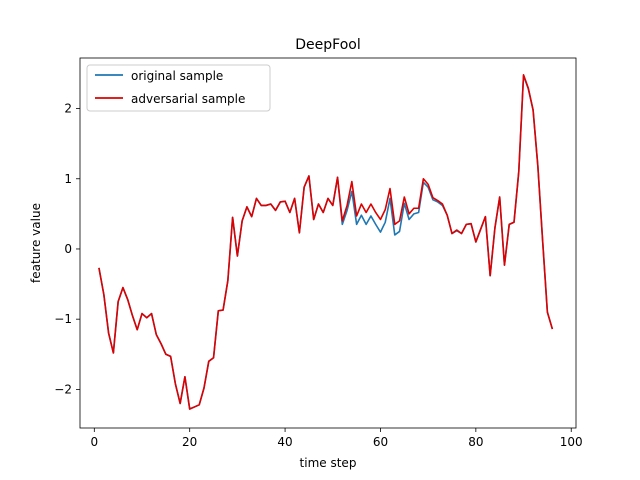  Describe the element at coordinates (63, 389) in the screenshot. I see `y-tick-label: −2` at that location.